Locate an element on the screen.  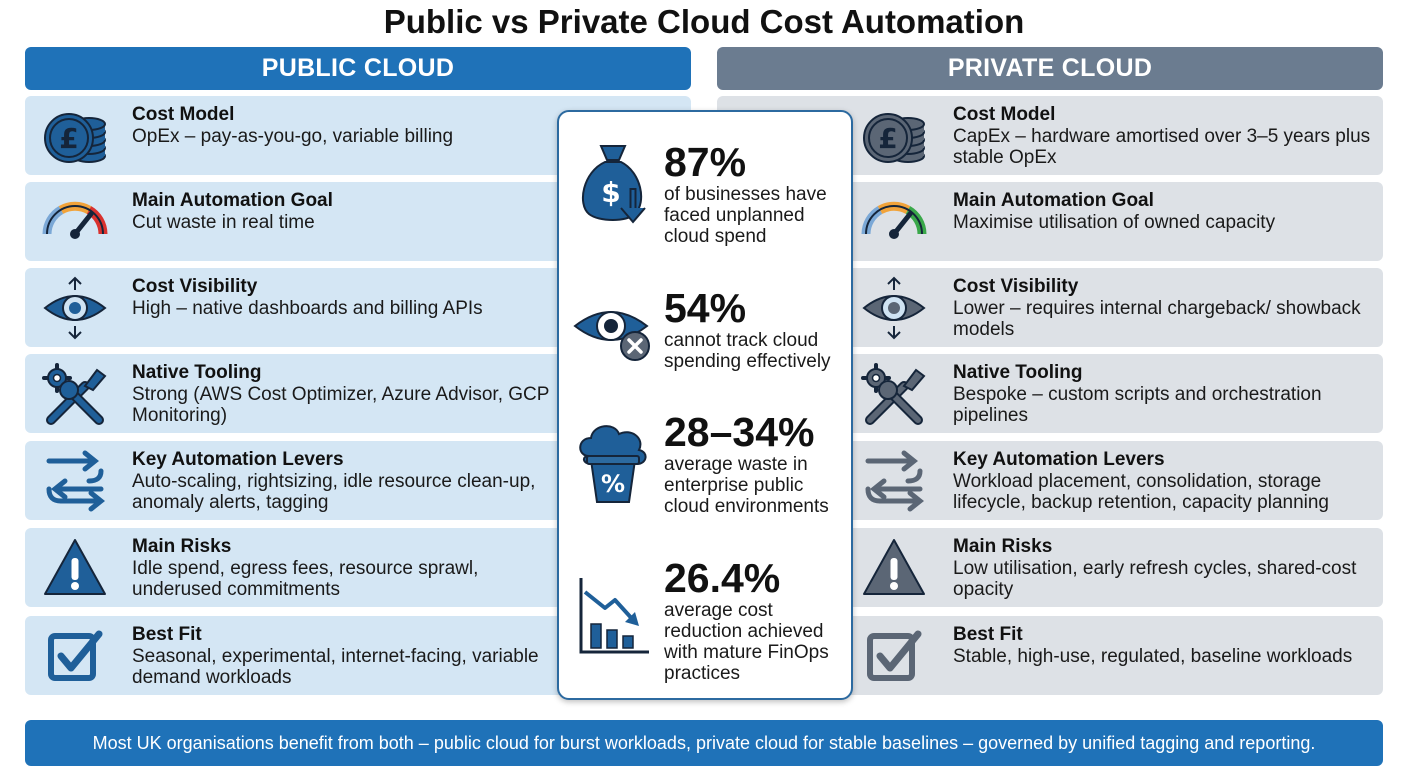
stat-value: 54% is located at coordinates (705, 308).